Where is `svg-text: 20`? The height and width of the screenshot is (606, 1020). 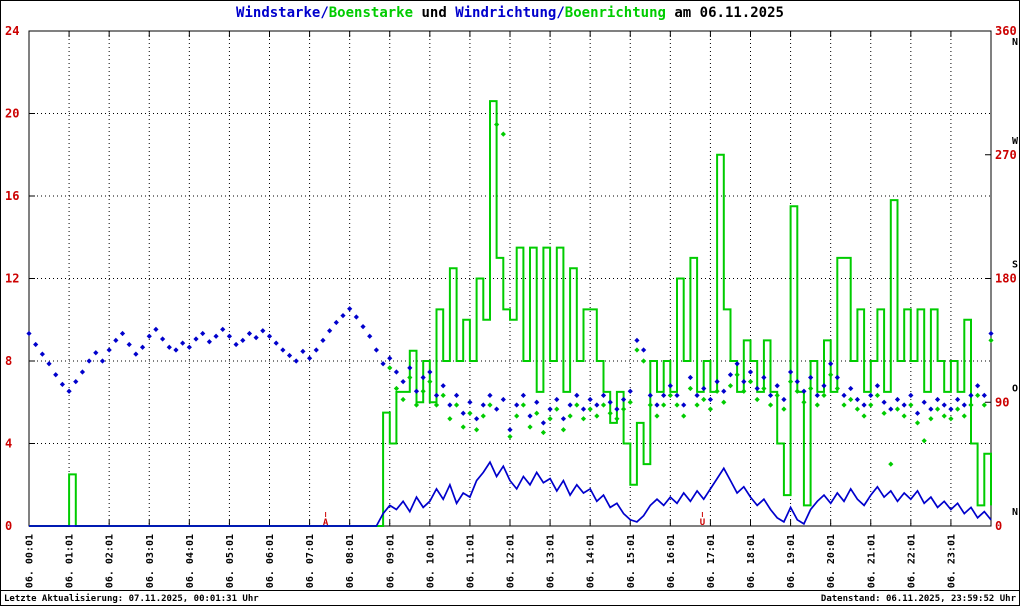 svg-text: 20 is located at coordinates (12, 114).